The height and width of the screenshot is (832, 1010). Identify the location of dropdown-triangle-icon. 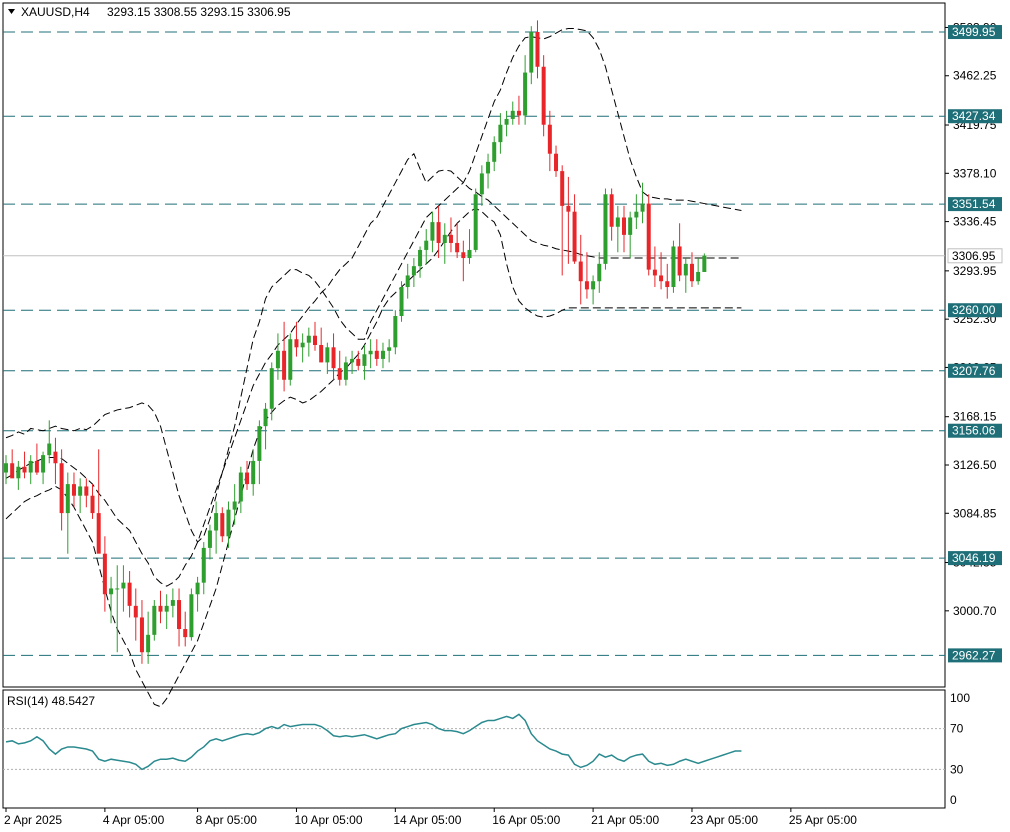
(11, 11).